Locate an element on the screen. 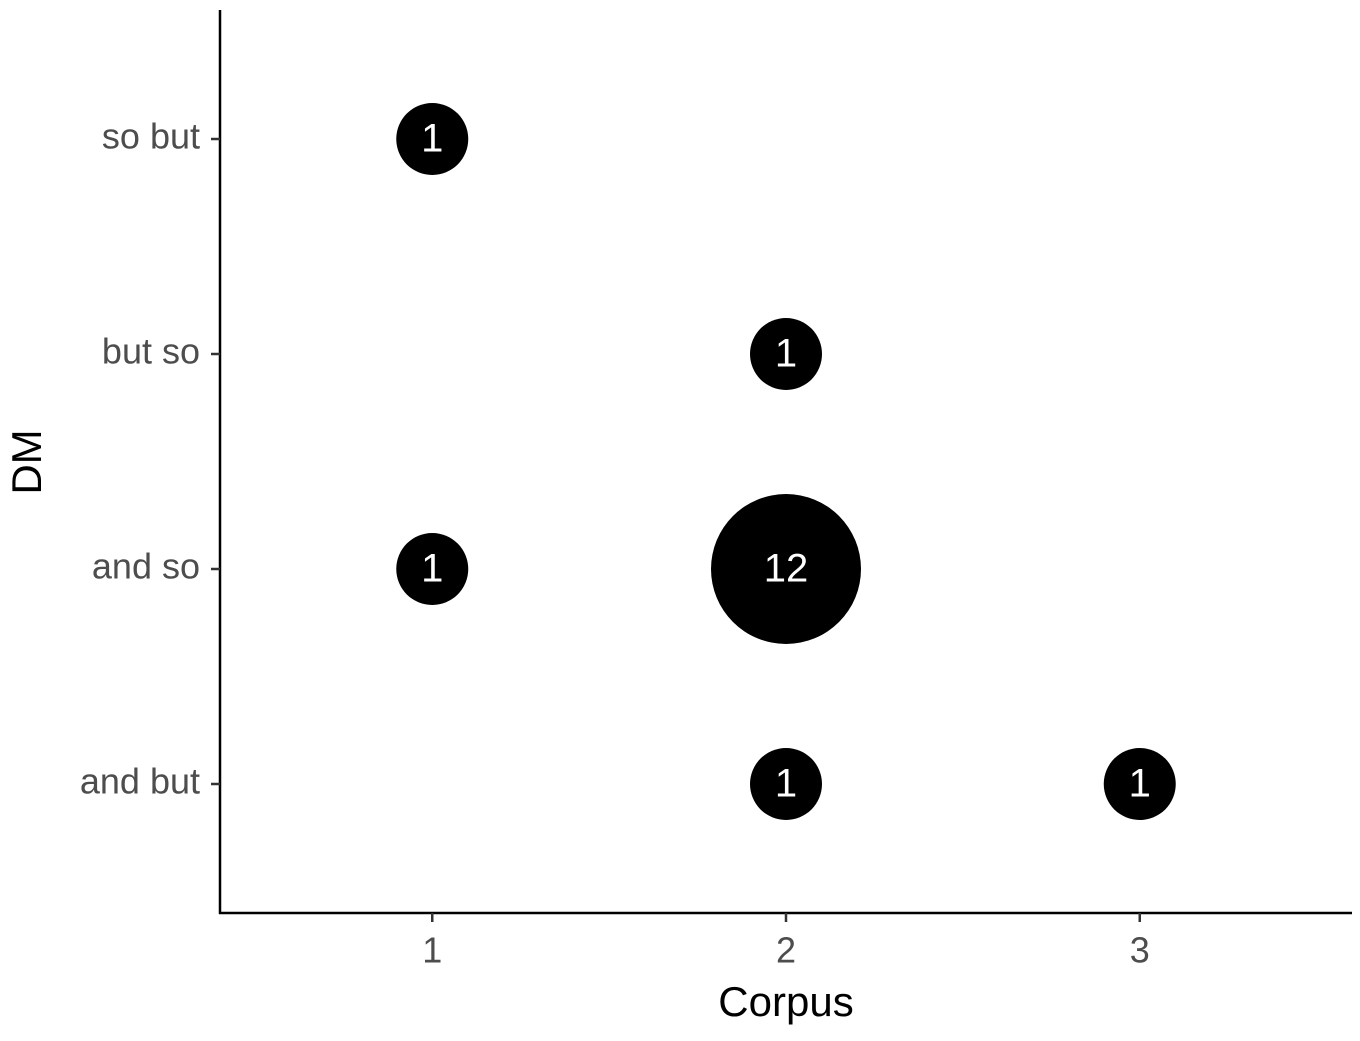 The image size is (1360, 1041). y-tick-label: and but is located at coordinates (140, 781).